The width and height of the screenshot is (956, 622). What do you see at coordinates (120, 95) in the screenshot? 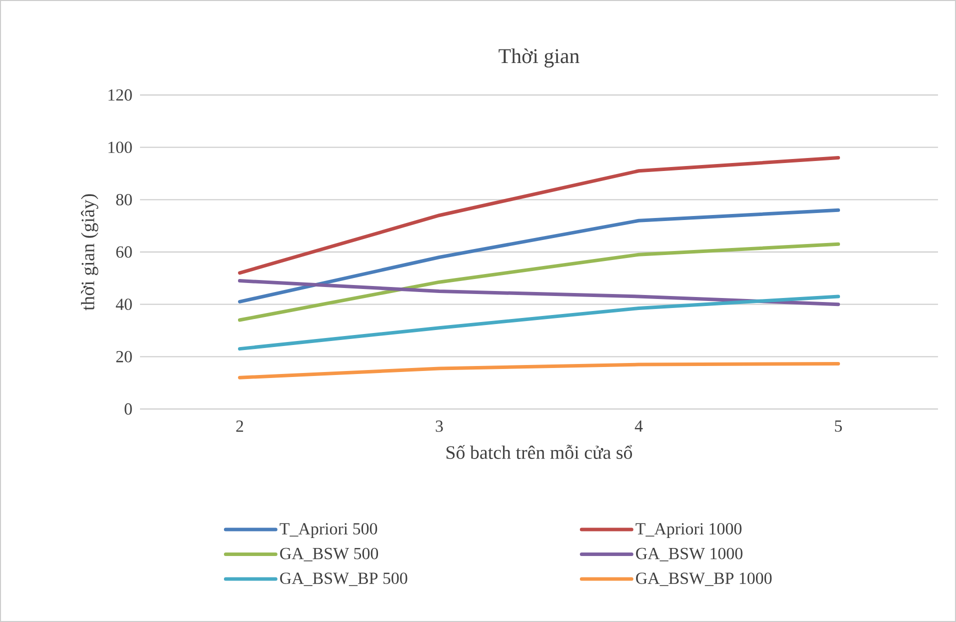
I see `y-tick-label: 120` at bounding box center [120, 95].